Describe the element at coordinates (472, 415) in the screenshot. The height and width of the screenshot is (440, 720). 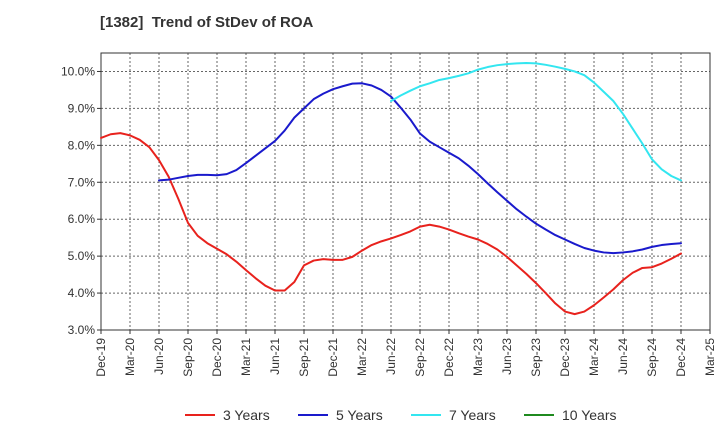
I see `legend-label: 7 Years` at that location.